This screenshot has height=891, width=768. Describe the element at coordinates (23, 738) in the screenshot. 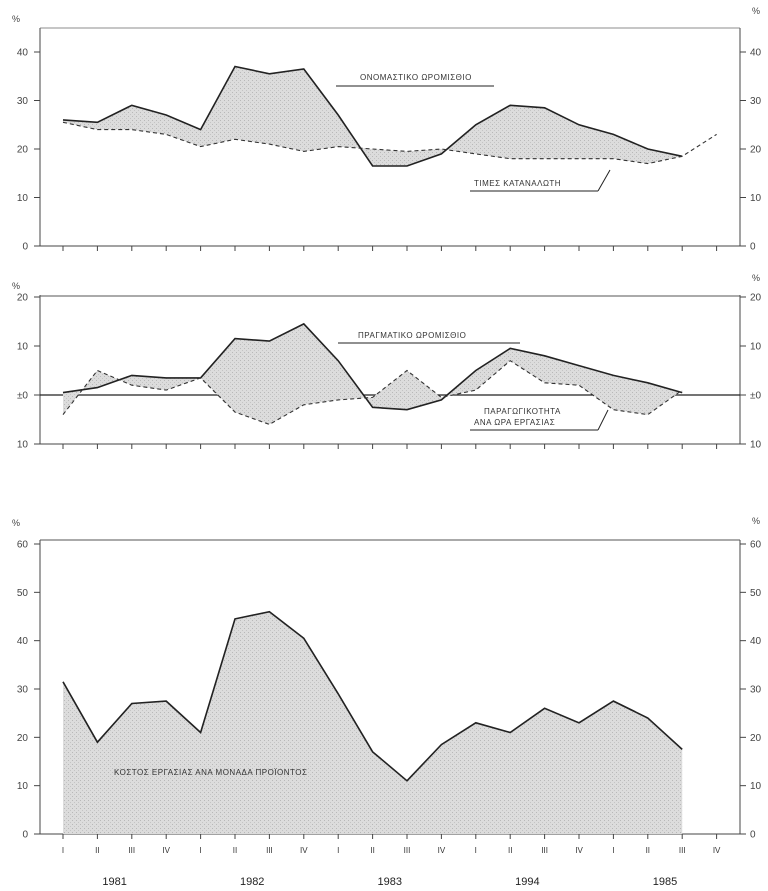

I see `panel3-ytick-label: 20` at that location.